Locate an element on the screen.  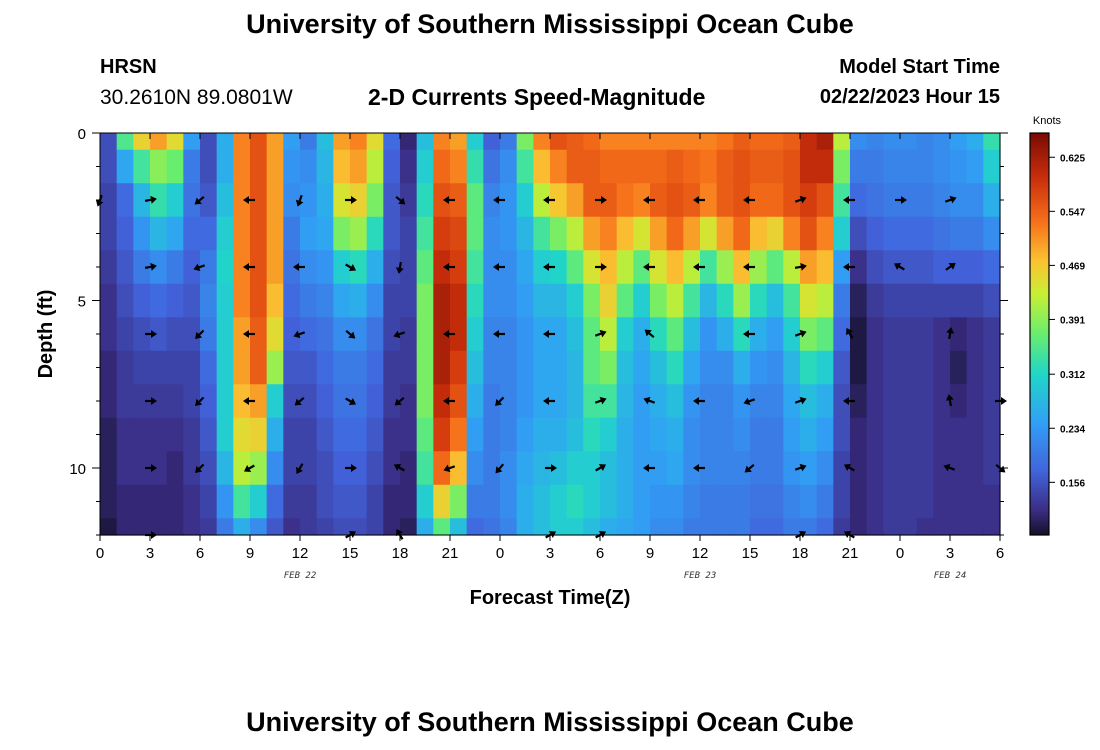
plot-title: 2-D Currents Speed-Magnitude is located at coordinates (537, 97).